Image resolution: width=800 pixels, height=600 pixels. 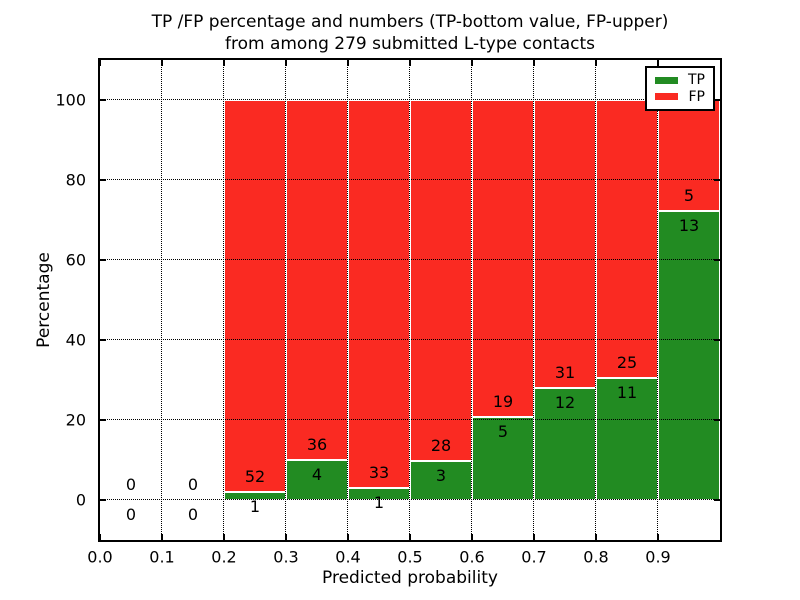 What do you see at coordinates (565, 373) in the screenshot?
I see `fp-count-label: 31` at bounding box center [565, 373].